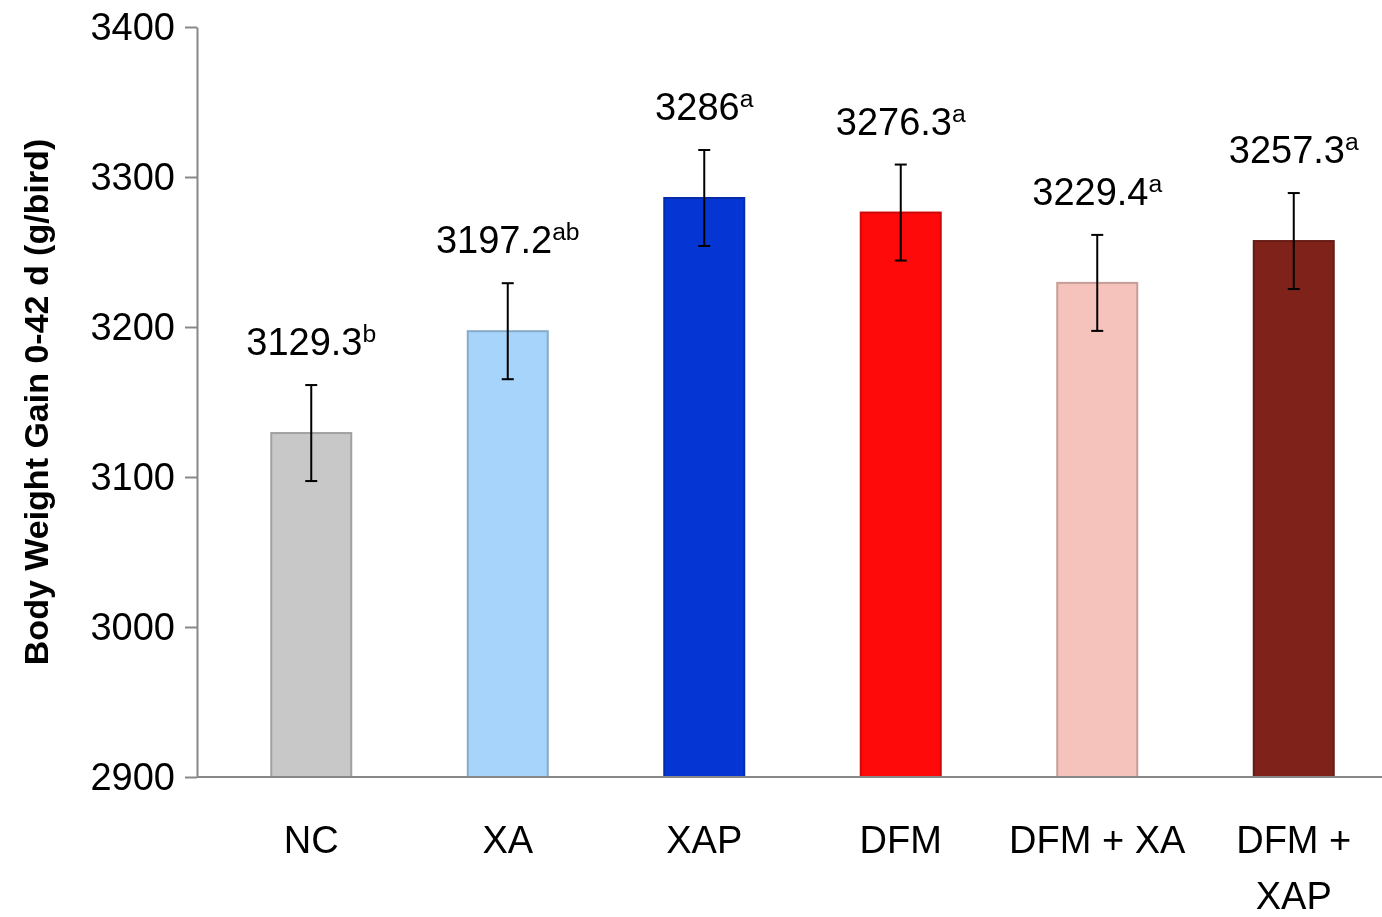  What do you see at coordinates (311, 840) in the screenshot?
I see `x-tick-label: NC` at bounding box center [311, 840].